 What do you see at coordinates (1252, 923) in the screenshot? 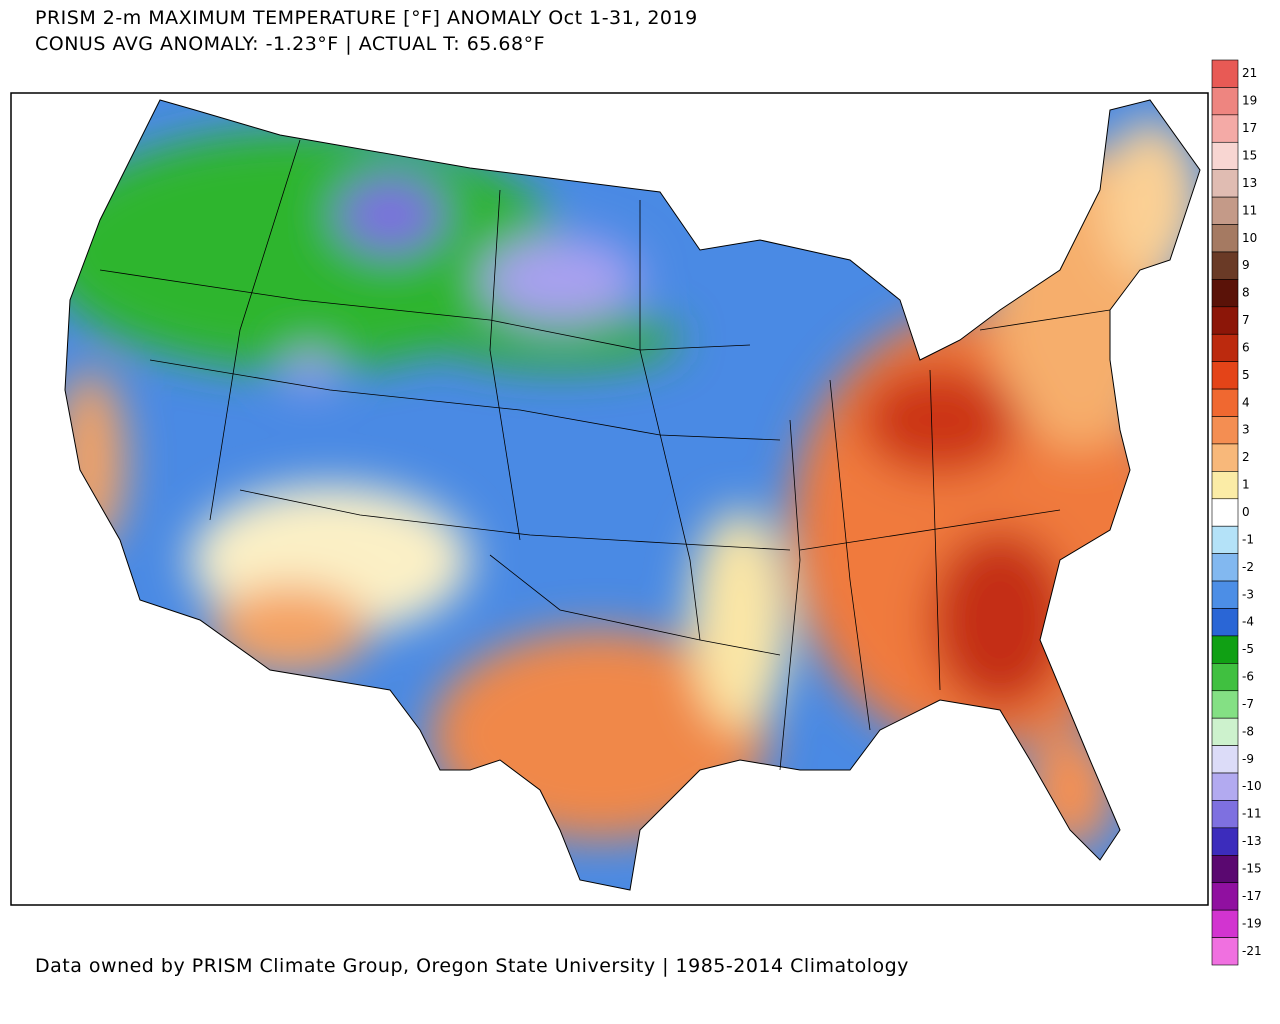
I see `legend-label: -19` at bounding box center [1252, 923].